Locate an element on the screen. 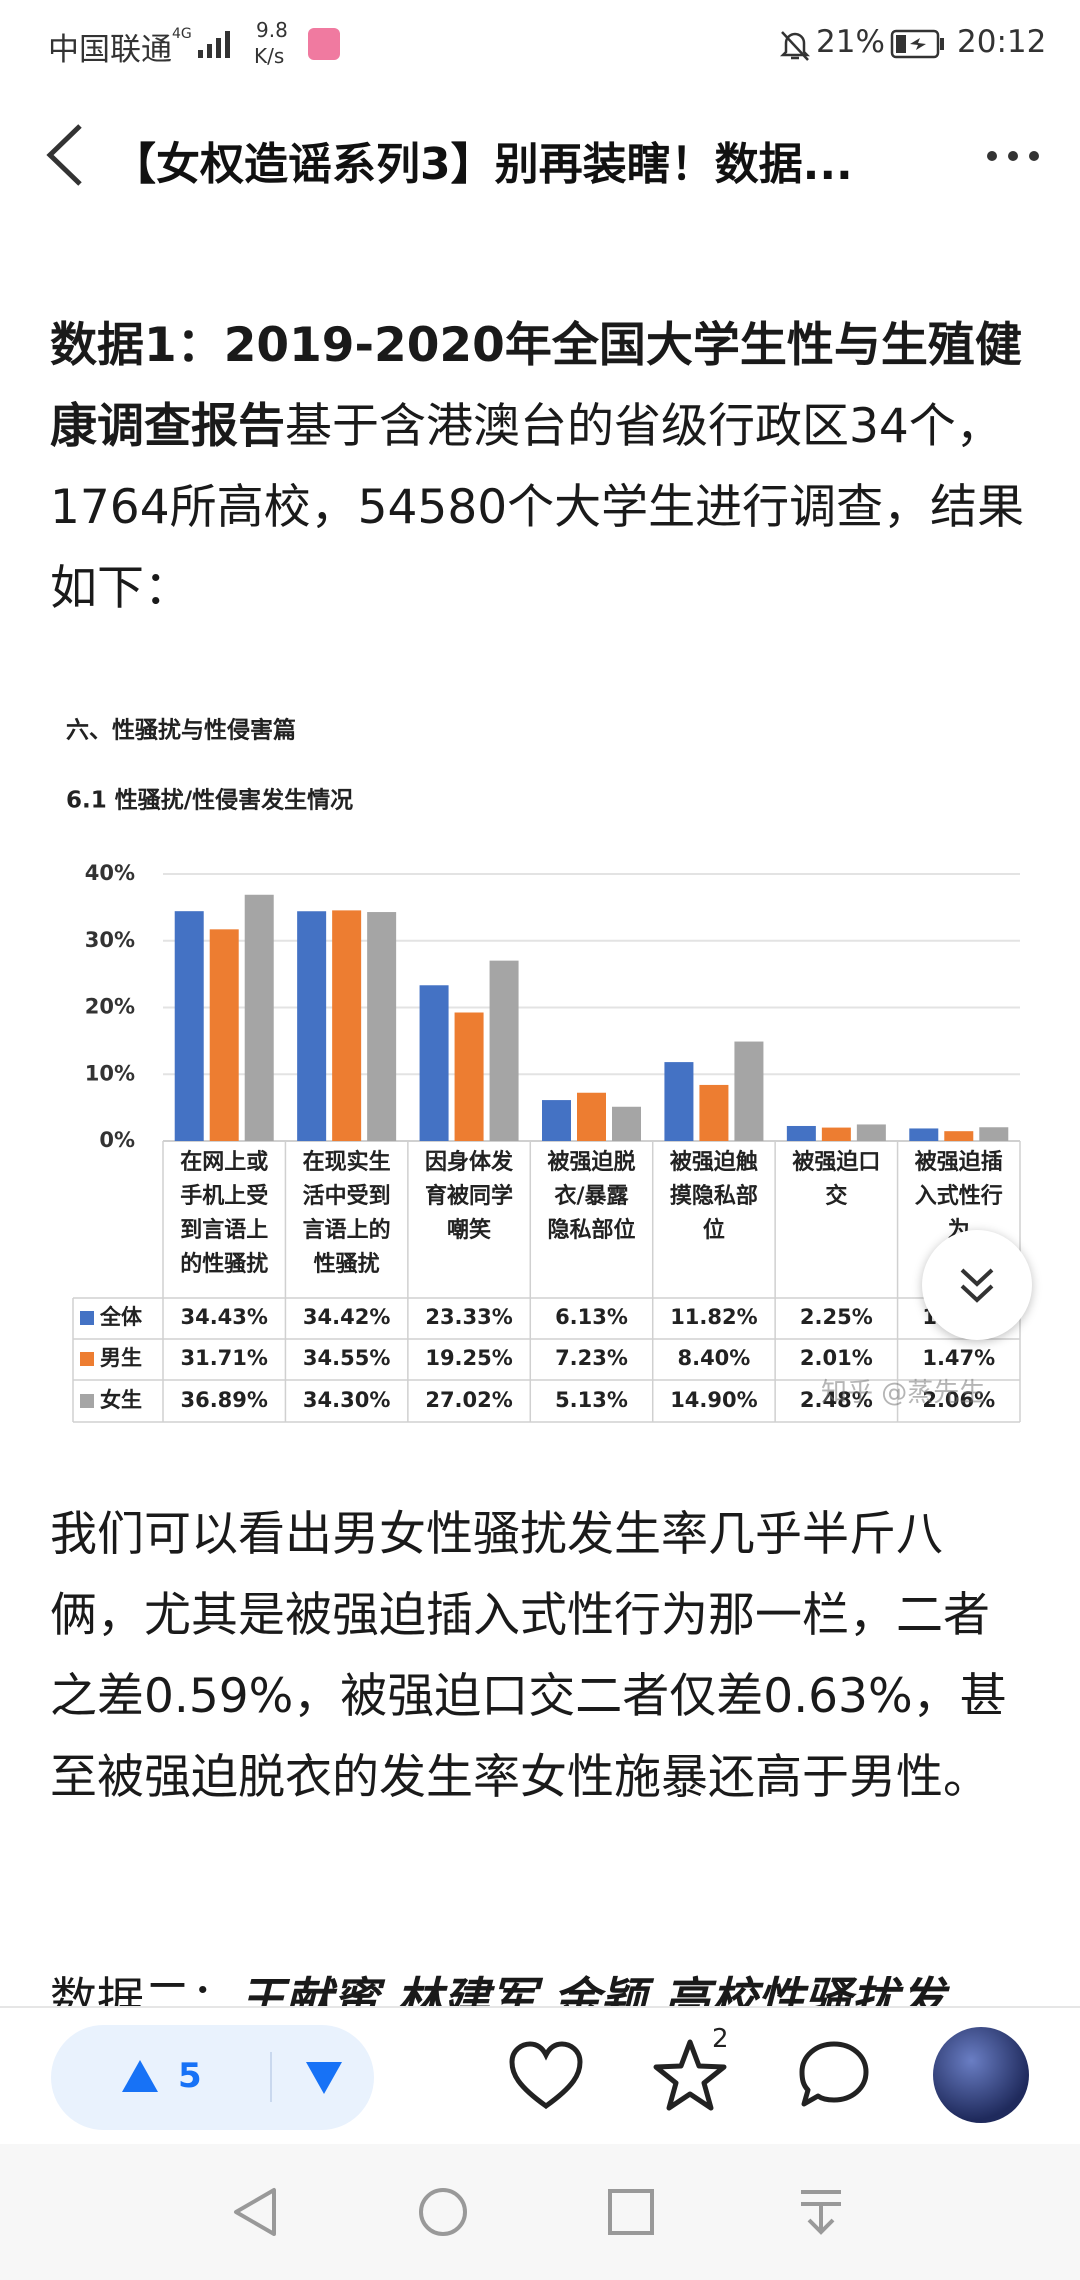 The height and width of the screenshot is (2280, 1080). x-tick-label: 在网上或手机上受到言语上的性骚扰 is located at coordinates (224, 1213).